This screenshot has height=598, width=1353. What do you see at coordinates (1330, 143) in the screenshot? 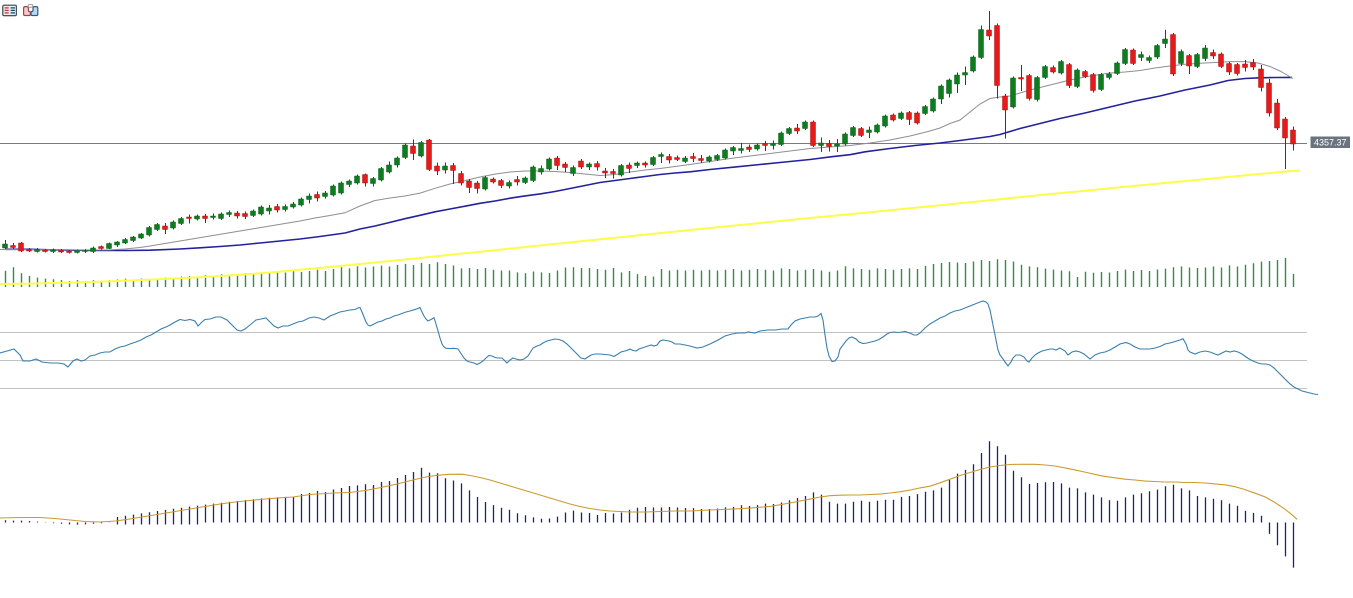
I see `svg-text: 4357.37` at bounding box center [1330, 143].